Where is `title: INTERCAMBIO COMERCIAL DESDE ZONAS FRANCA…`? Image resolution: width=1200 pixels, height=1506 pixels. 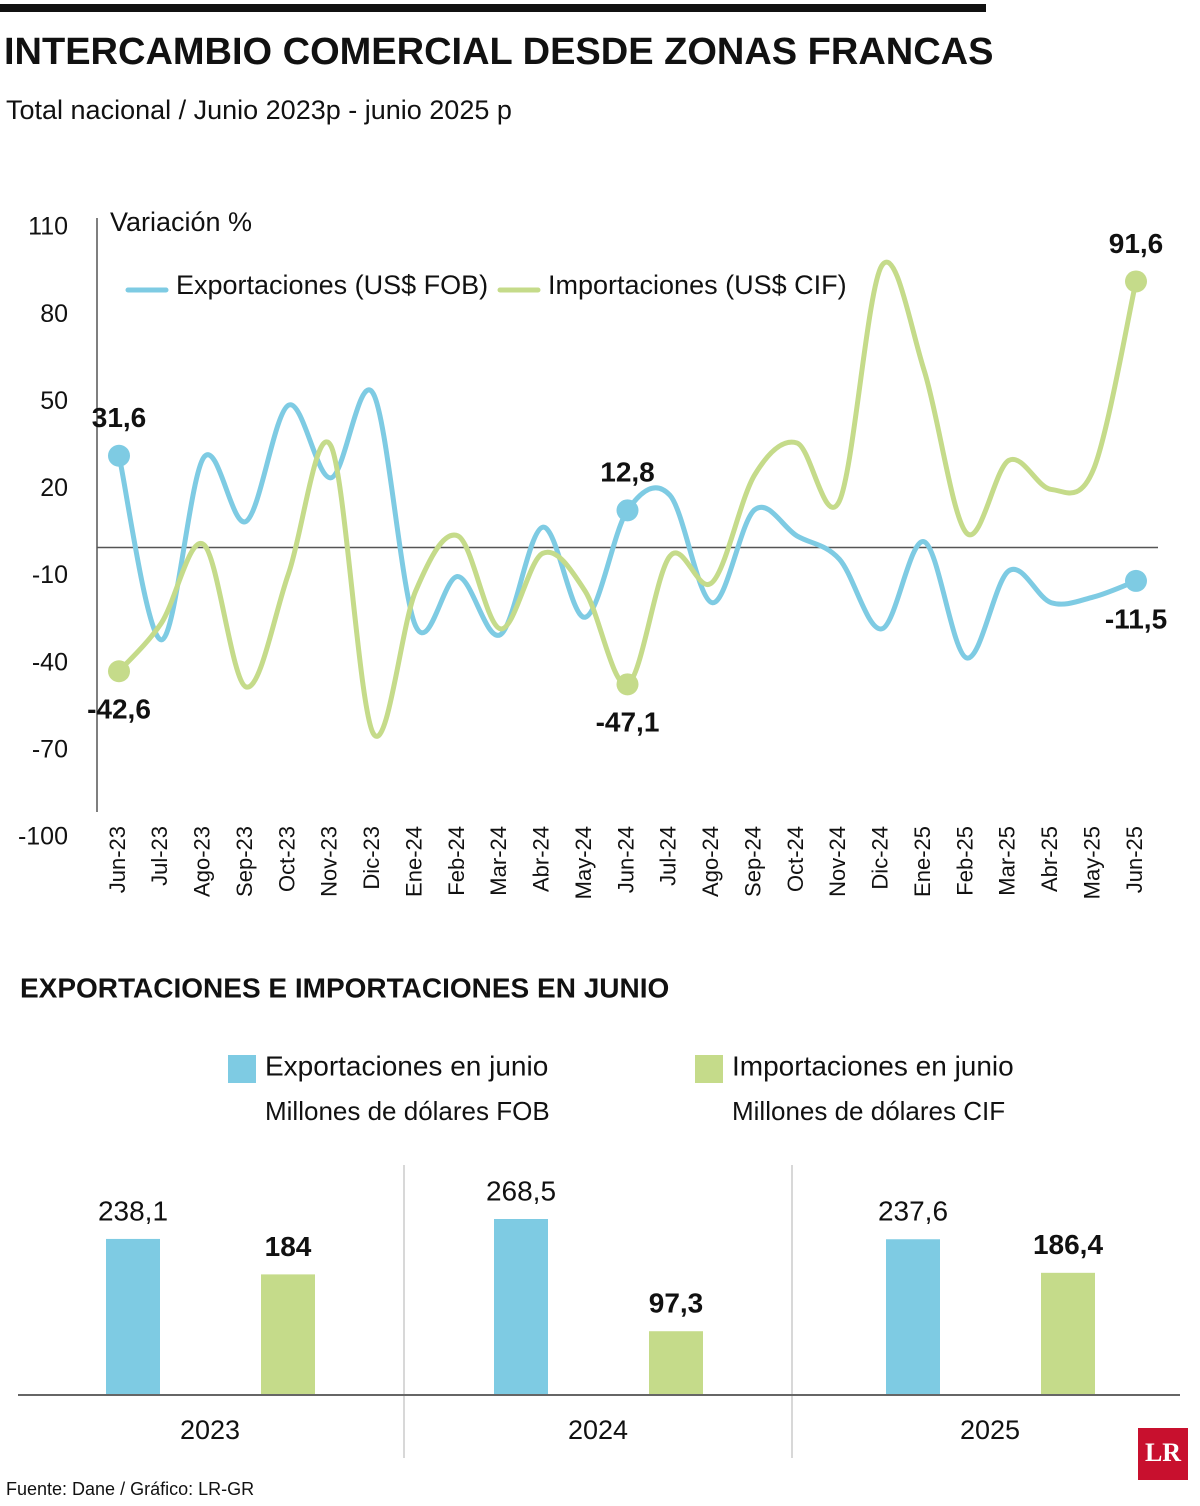
title: INTERCAMBIO COMERCIAL DESDE ZONAS FRANCA… is located at coordinates (498, 52).